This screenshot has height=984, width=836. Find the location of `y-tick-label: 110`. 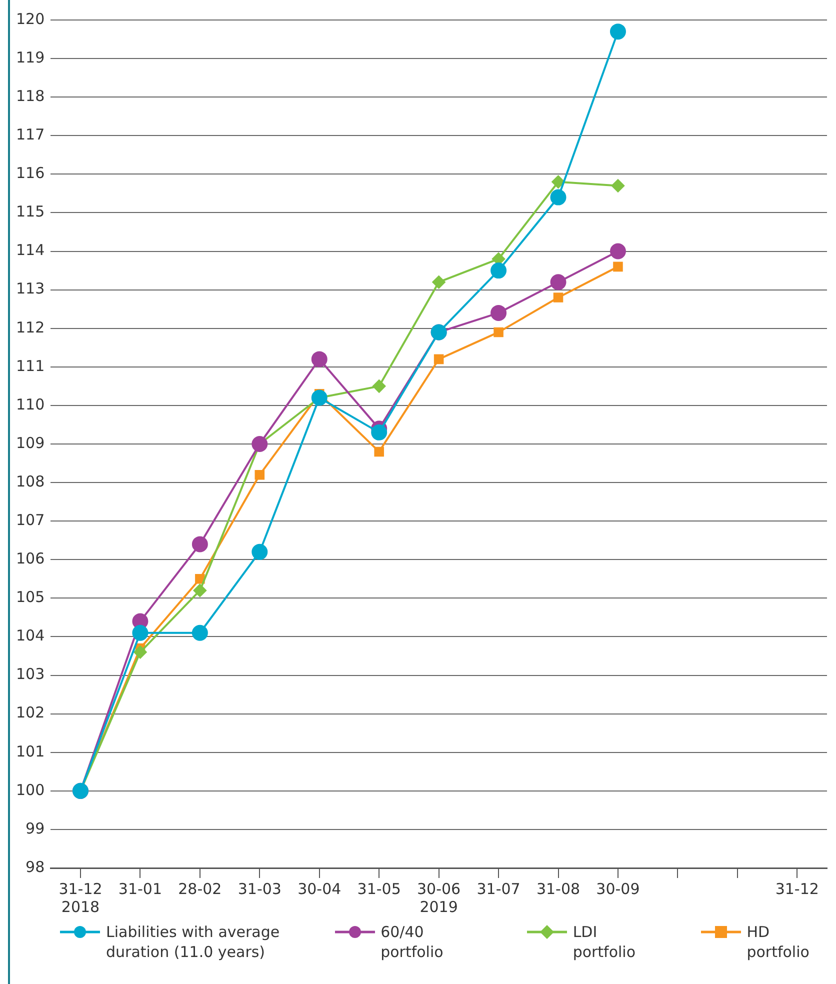

y-tick-label: 110 is located at coordinates (30, 404).